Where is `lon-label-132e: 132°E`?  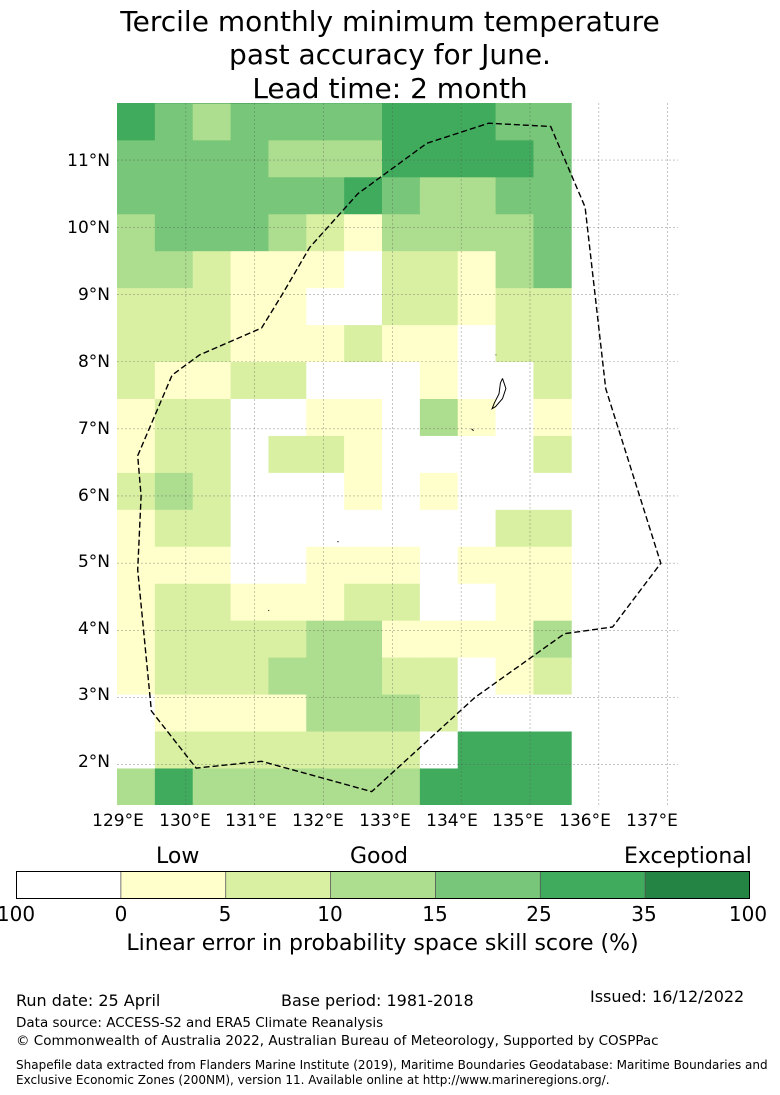 lon-label-132e: 132°E is located at coordinates (318, 821).